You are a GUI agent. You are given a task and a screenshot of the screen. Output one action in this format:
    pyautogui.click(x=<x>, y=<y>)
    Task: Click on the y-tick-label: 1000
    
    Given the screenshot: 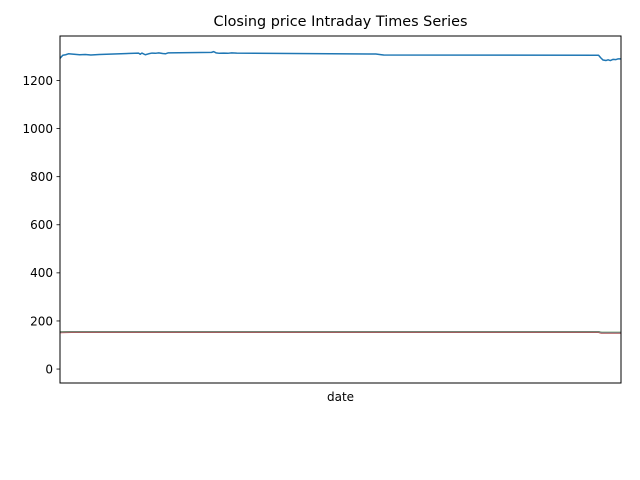 What is the action you would take?
    pyautogui.click(x=37, y=129)
    